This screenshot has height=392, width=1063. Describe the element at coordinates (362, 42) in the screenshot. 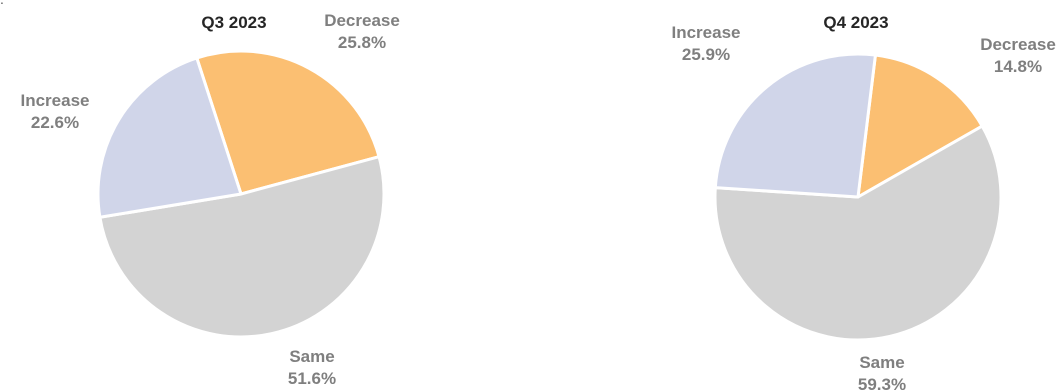

I see `slice-value-label: 25.8%` at that location.